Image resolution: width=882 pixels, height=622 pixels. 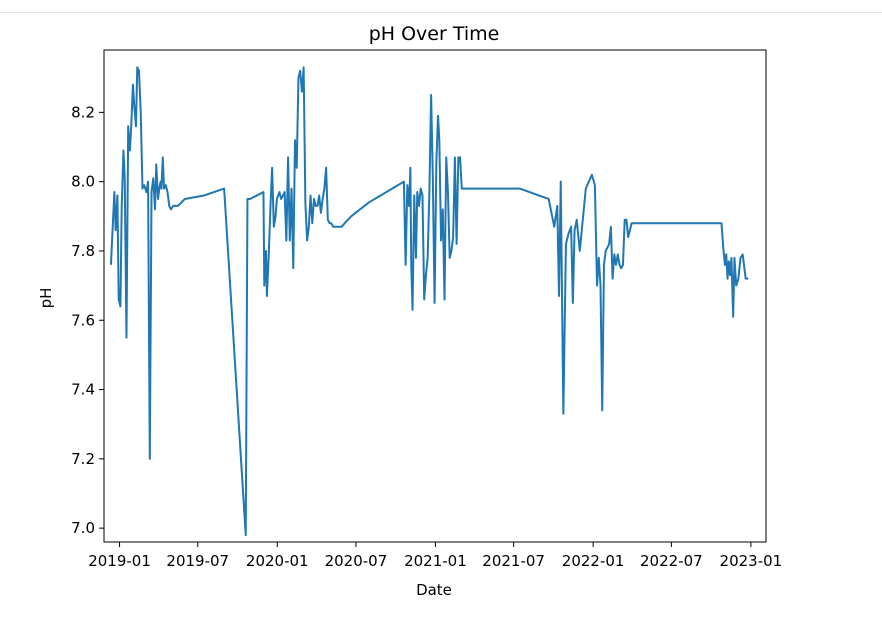 I want to click on x-tick-label: 2022-01, so click(x=593, y=561).